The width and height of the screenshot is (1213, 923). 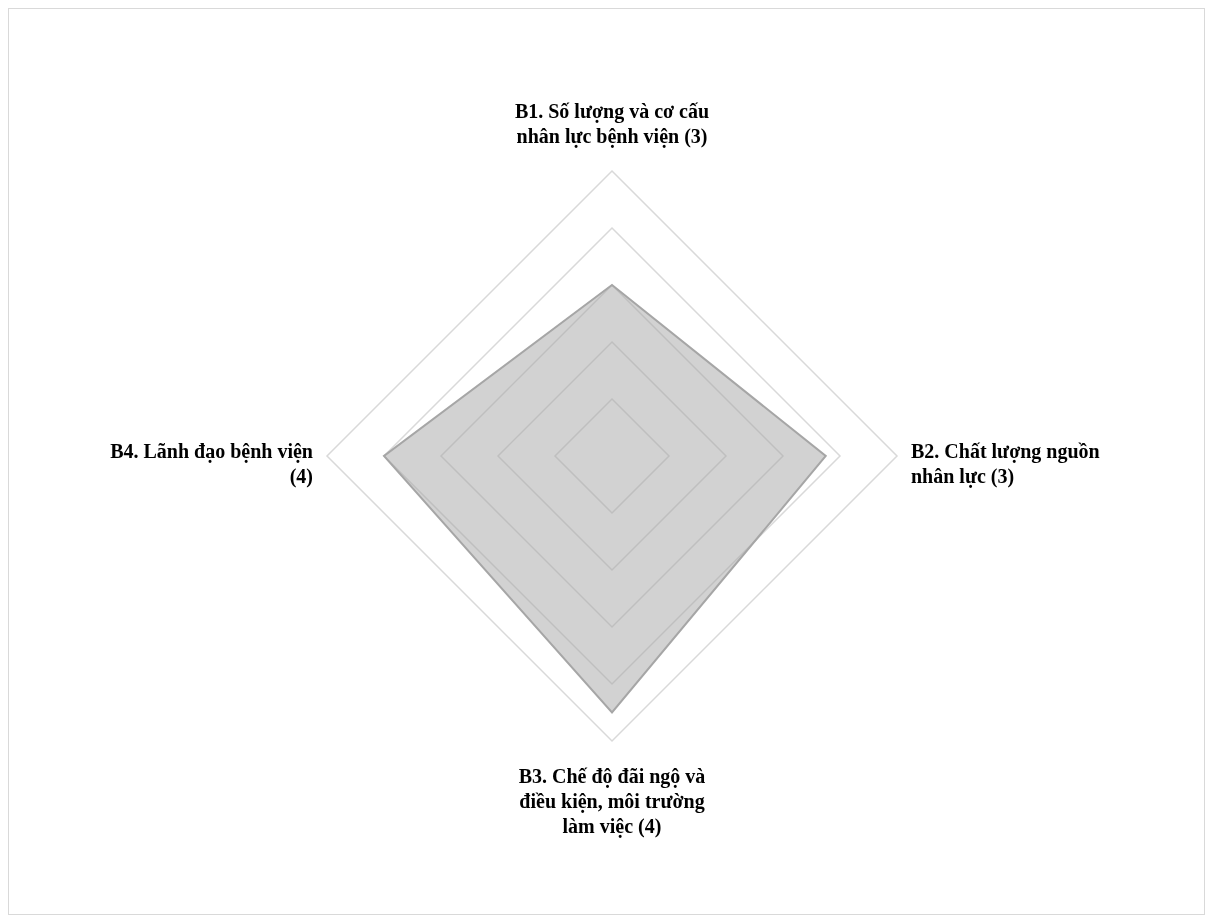 What do you see at coordinates (612, 801) in the screenshot?
I see `spoke-label: B3. Chế độ đãi ngộ và điều kiện, môi trường làm việc (4)` at bounding box center [612, 801].